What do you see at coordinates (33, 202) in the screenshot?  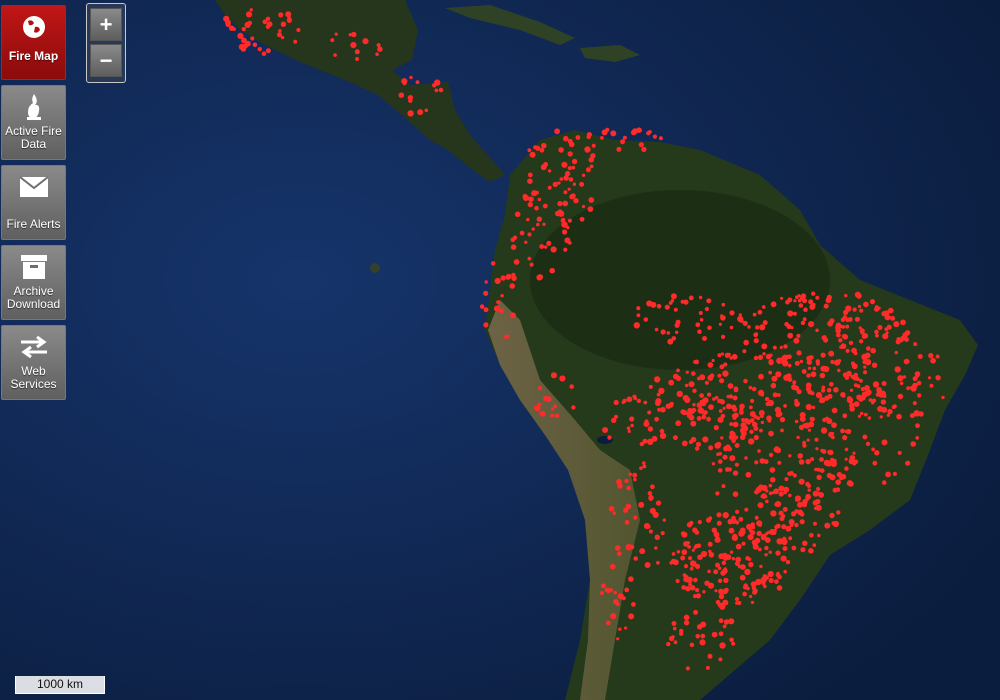 I see `sidebar-item-fire-alerts: Fire Alerts` at bounding box center [33, 202].